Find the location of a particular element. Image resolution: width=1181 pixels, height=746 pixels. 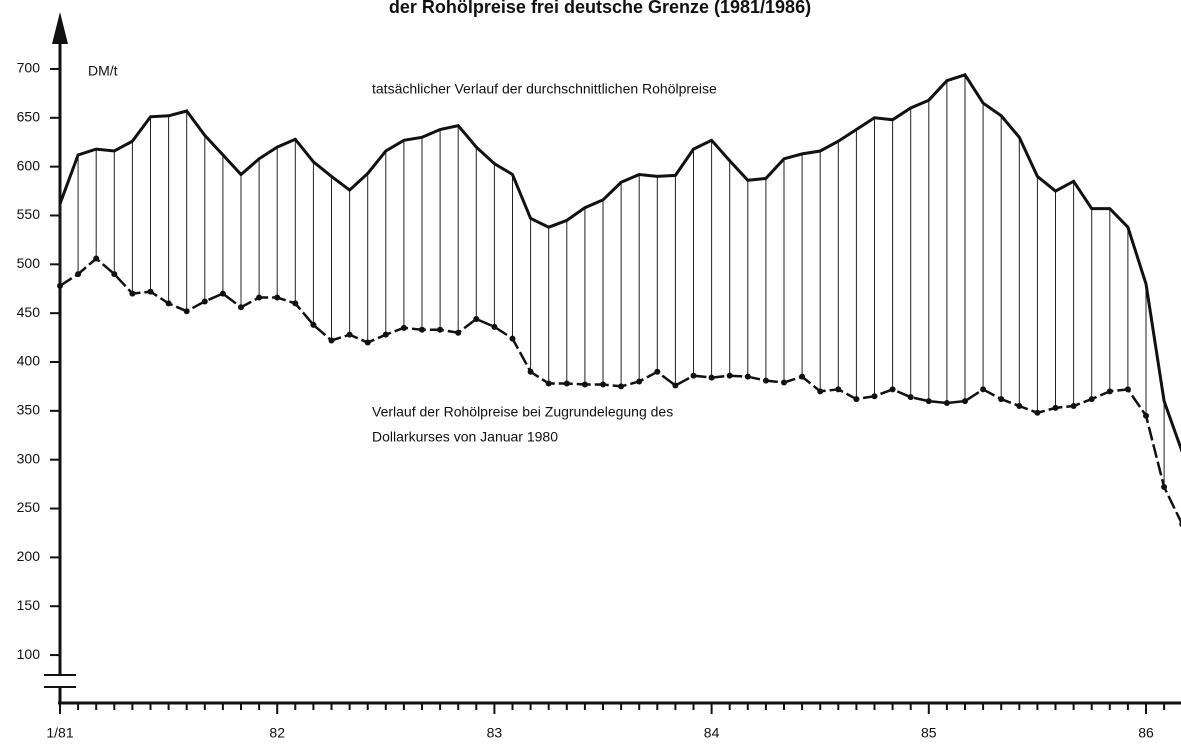

y-tick-label: 450 is located at coordinates (29, 312).